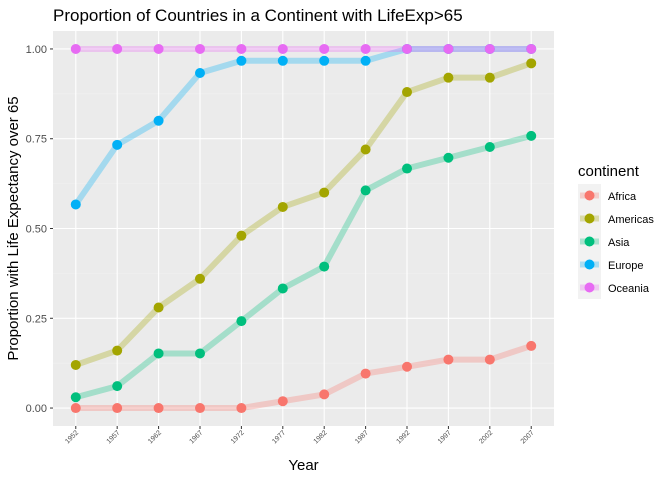 This screenshot has height=480, width=672. What do you see at coordinates (625, 266) in the screenshot?
I see `legend-label-europe: Europe` at bounding box center [625, 266].